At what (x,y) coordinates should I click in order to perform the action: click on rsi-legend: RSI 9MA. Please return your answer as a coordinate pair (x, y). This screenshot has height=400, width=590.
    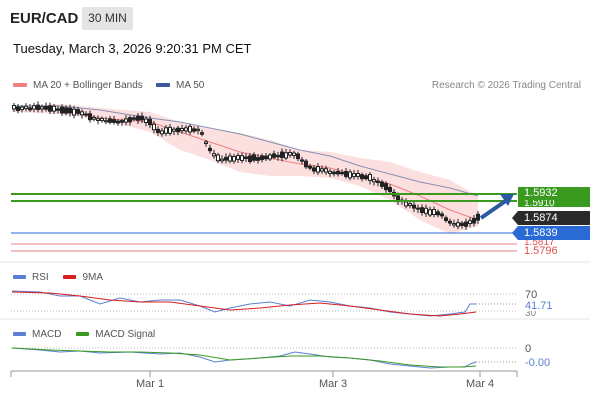
    Looking at the image, I should click on (58, 277).